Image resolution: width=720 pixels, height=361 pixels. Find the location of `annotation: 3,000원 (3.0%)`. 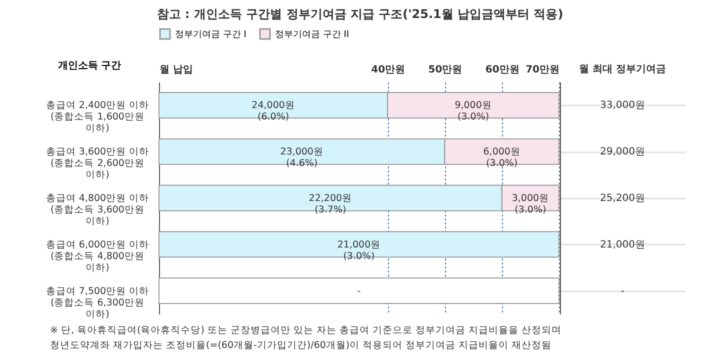

annotation: 3,000원 (3.0%) is located at coordinates (531, 204).